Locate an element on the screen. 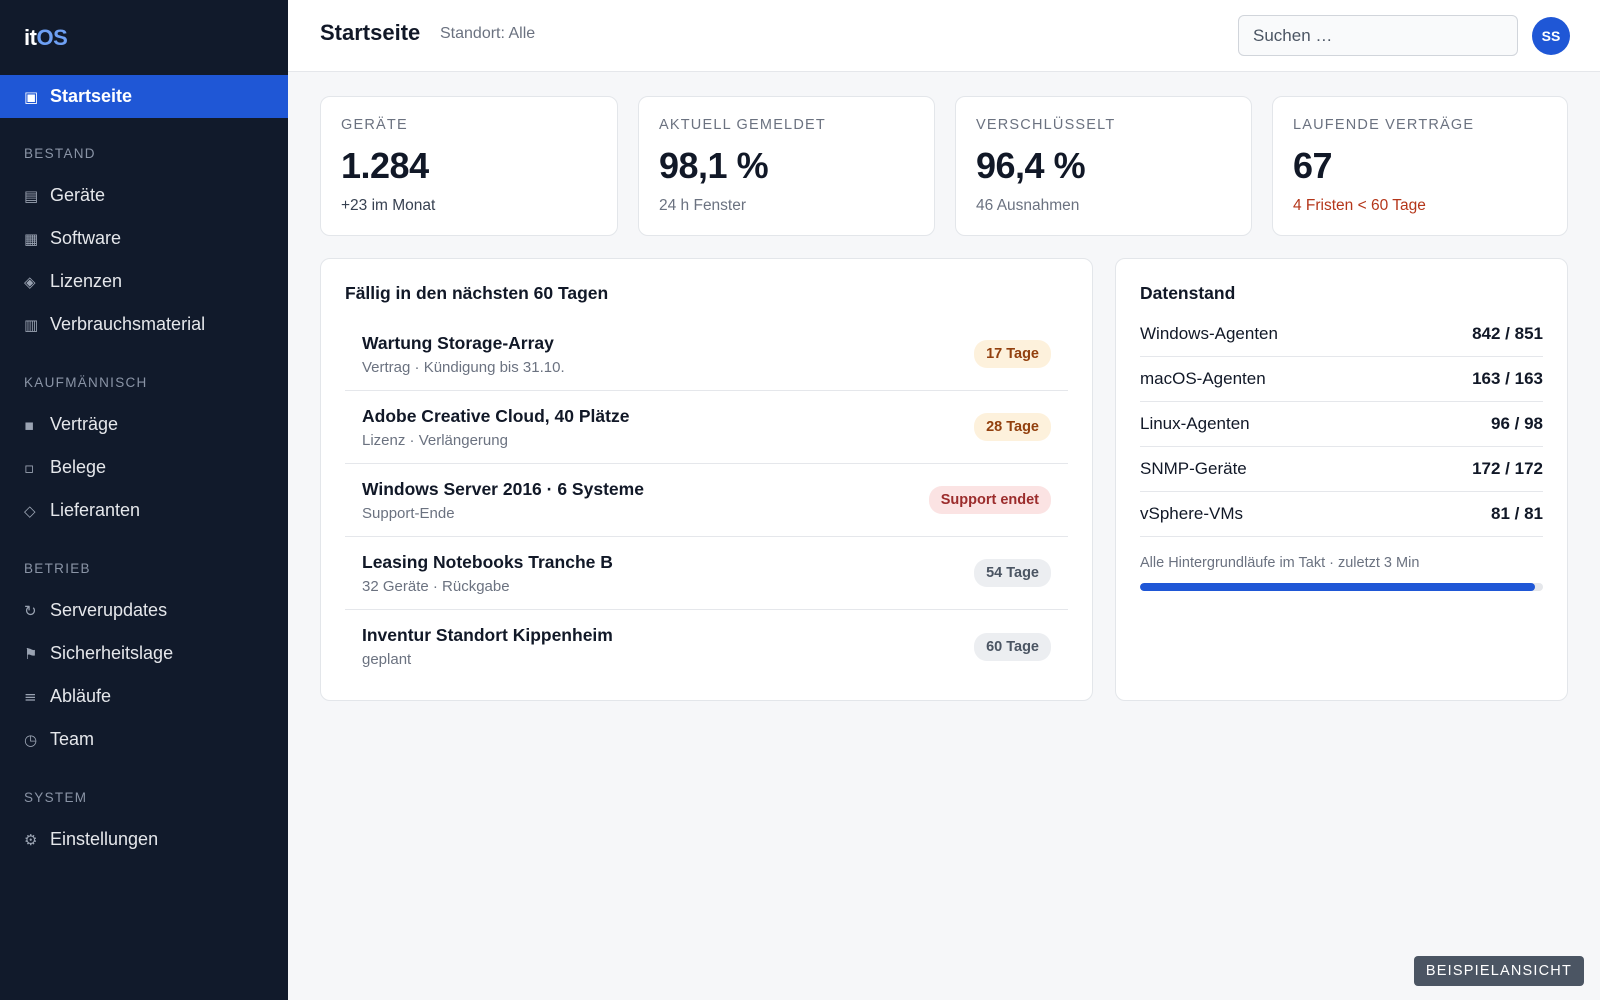  sidebar-item-software: ▦ Software is located at coordinates (144, 238).